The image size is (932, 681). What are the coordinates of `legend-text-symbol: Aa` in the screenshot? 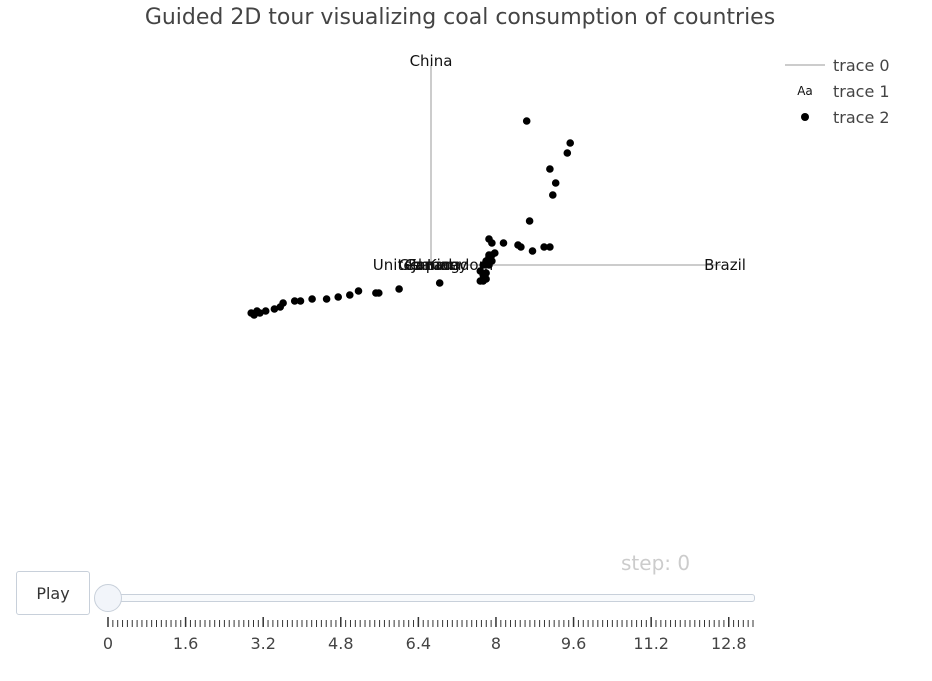 It's located at (805, 91).